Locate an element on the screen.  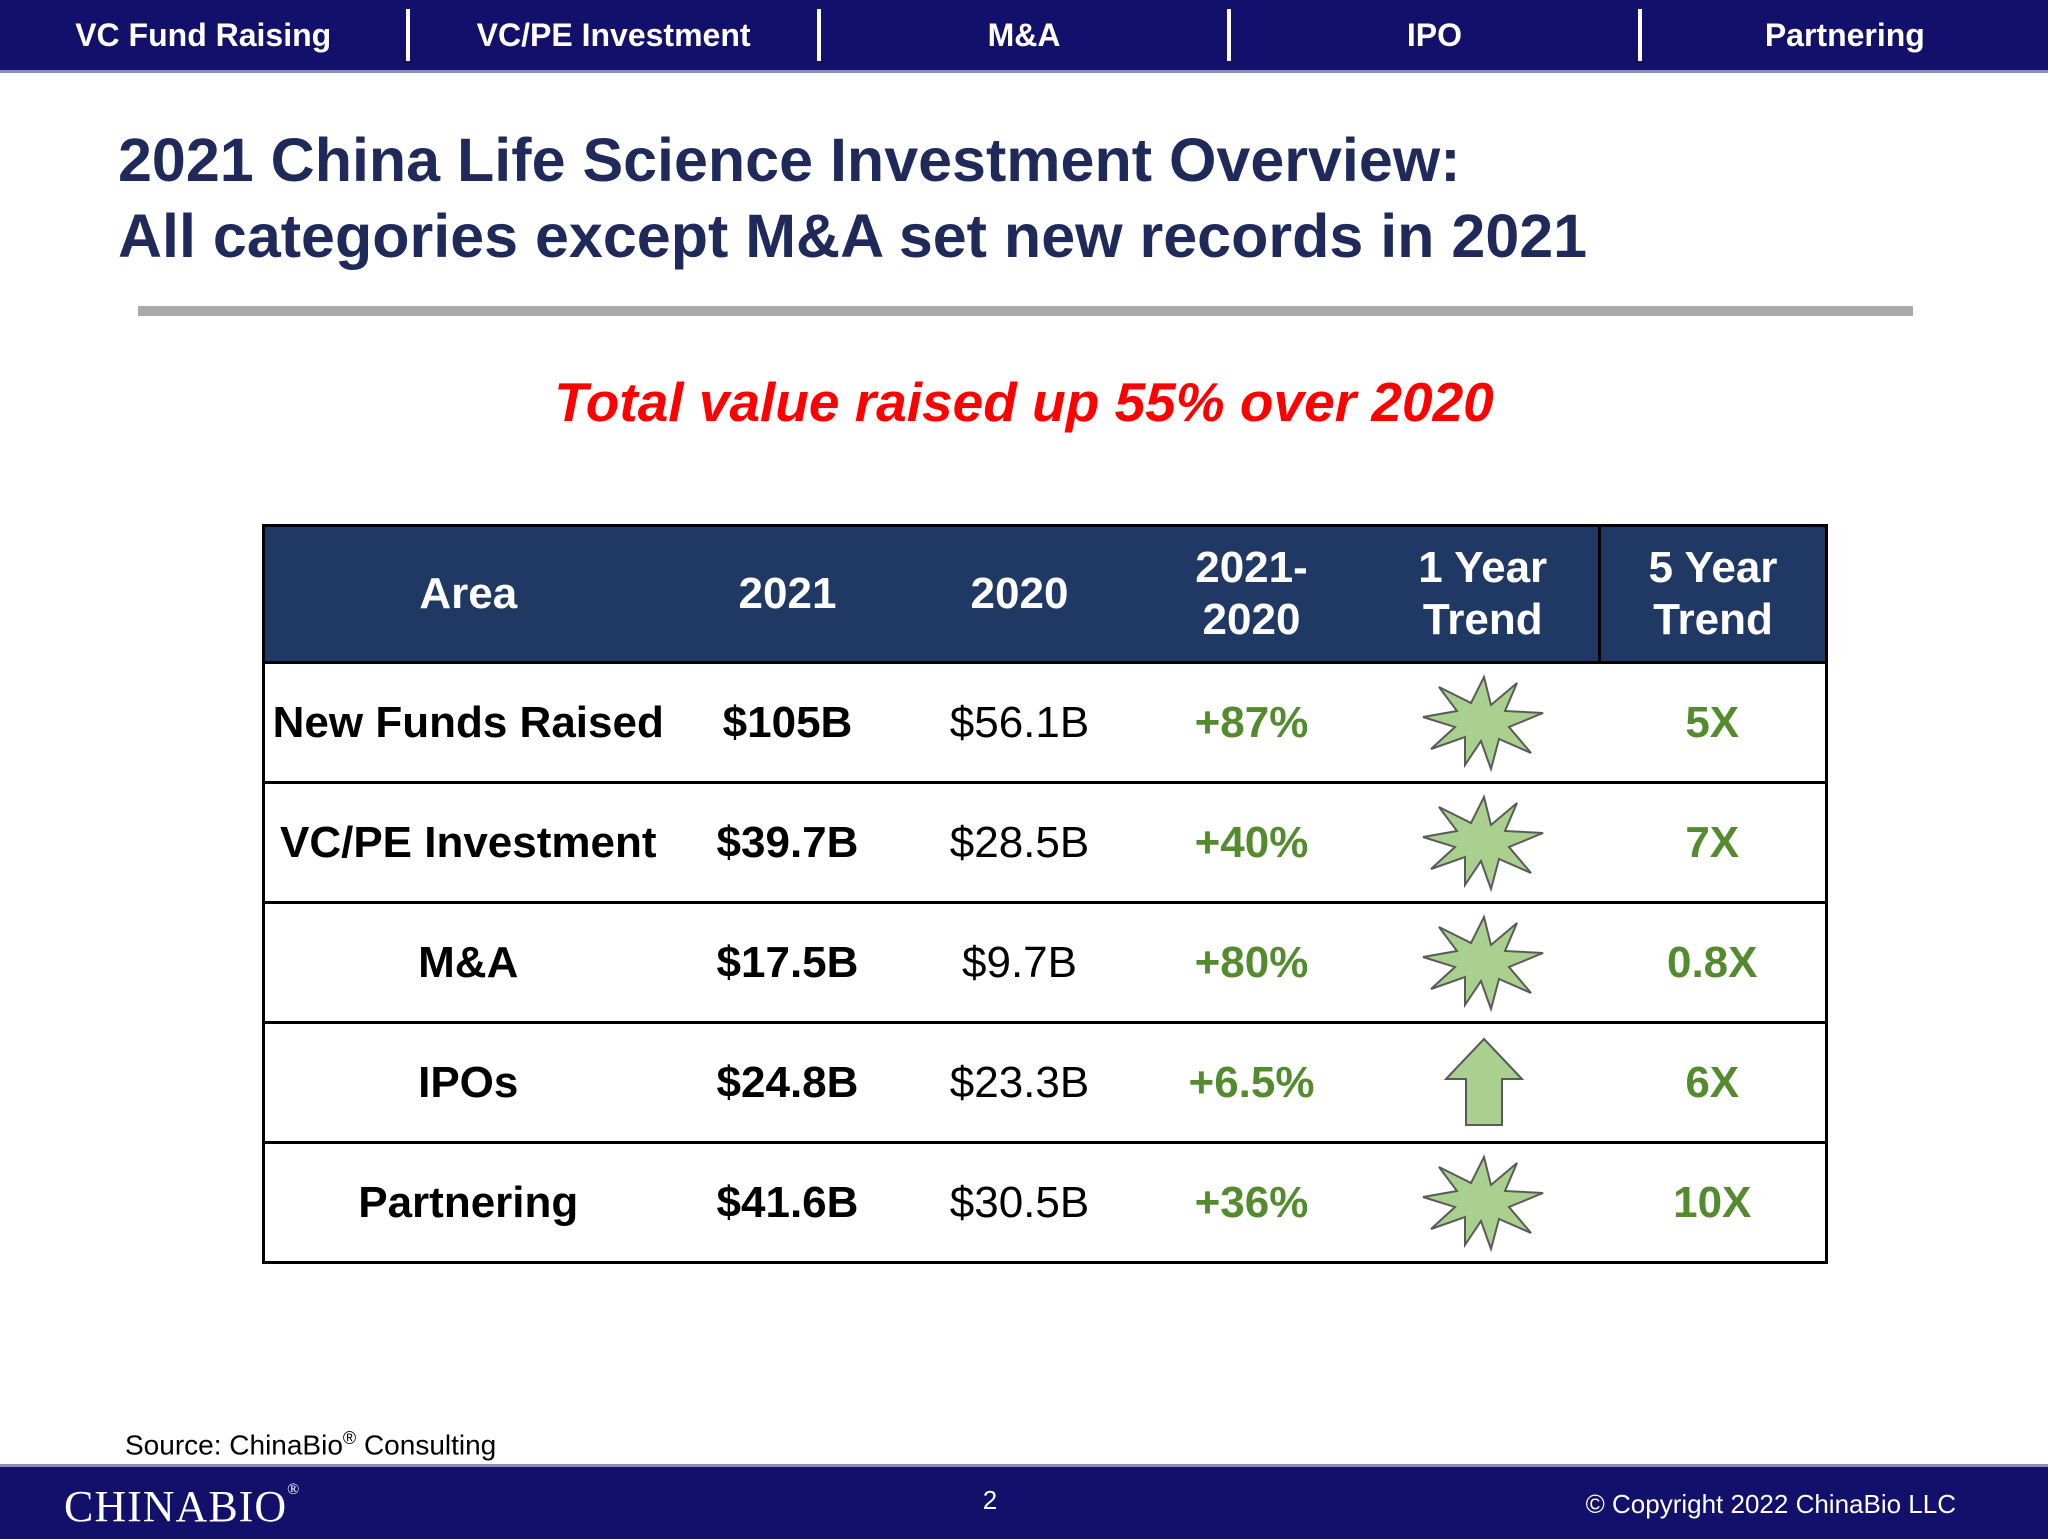
cell-2020: $56.1B is located at coordinates (1019, 722).